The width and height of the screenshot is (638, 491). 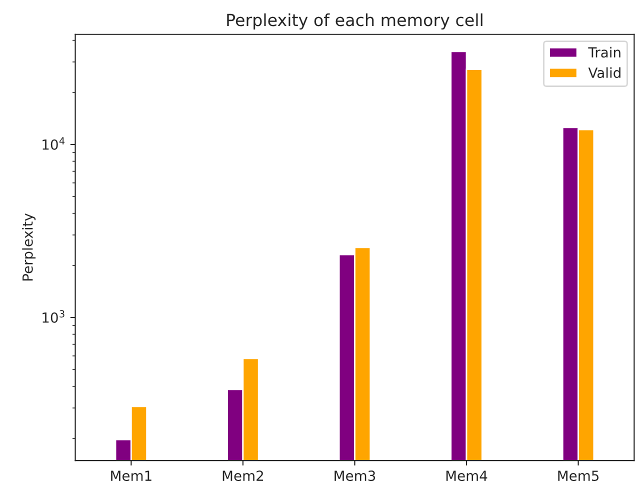 What do you see at coordinates (53, 143) in the screenshot?
I see `y-tick-label: 10$^{4}$` at bounding box center [53, 143].